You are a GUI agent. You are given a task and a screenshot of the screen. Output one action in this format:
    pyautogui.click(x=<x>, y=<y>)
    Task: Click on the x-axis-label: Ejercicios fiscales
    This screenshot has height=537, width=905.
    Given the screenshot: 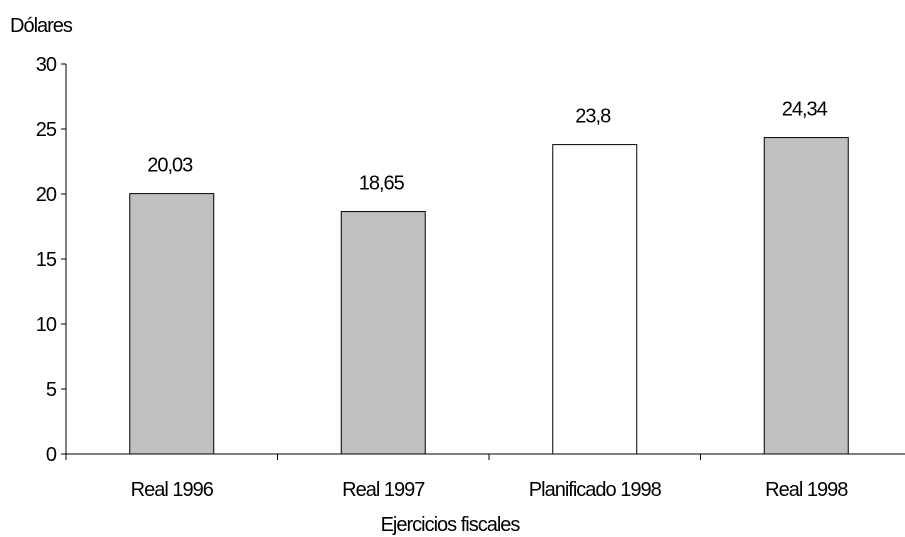 What is the action you would take?
    pyautogui.click(x=451, y=525)
    